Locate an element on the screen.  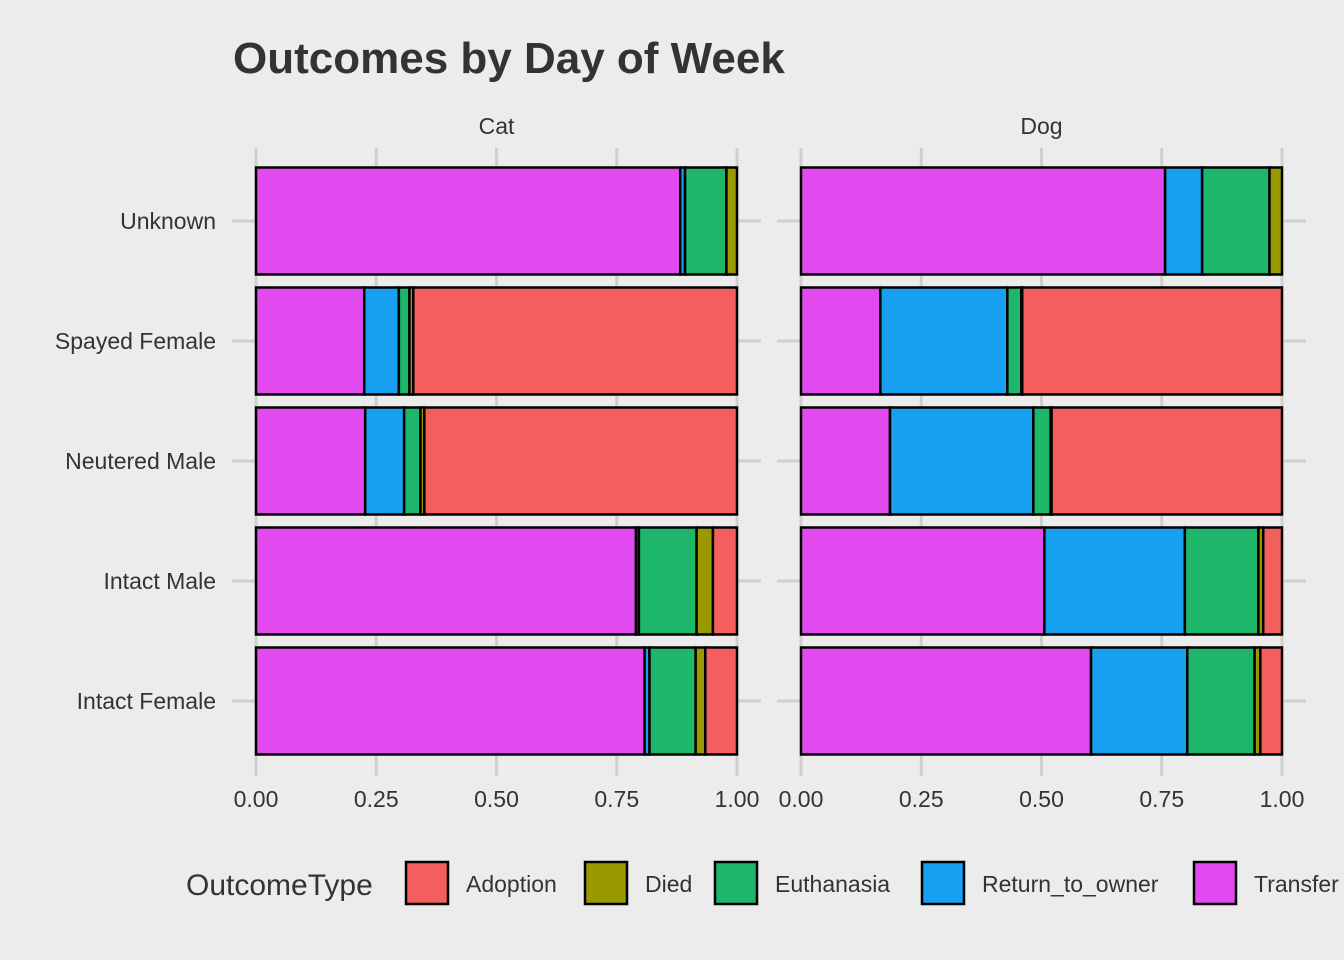
legend-label-died: Died is located at coordinates (668, 884).